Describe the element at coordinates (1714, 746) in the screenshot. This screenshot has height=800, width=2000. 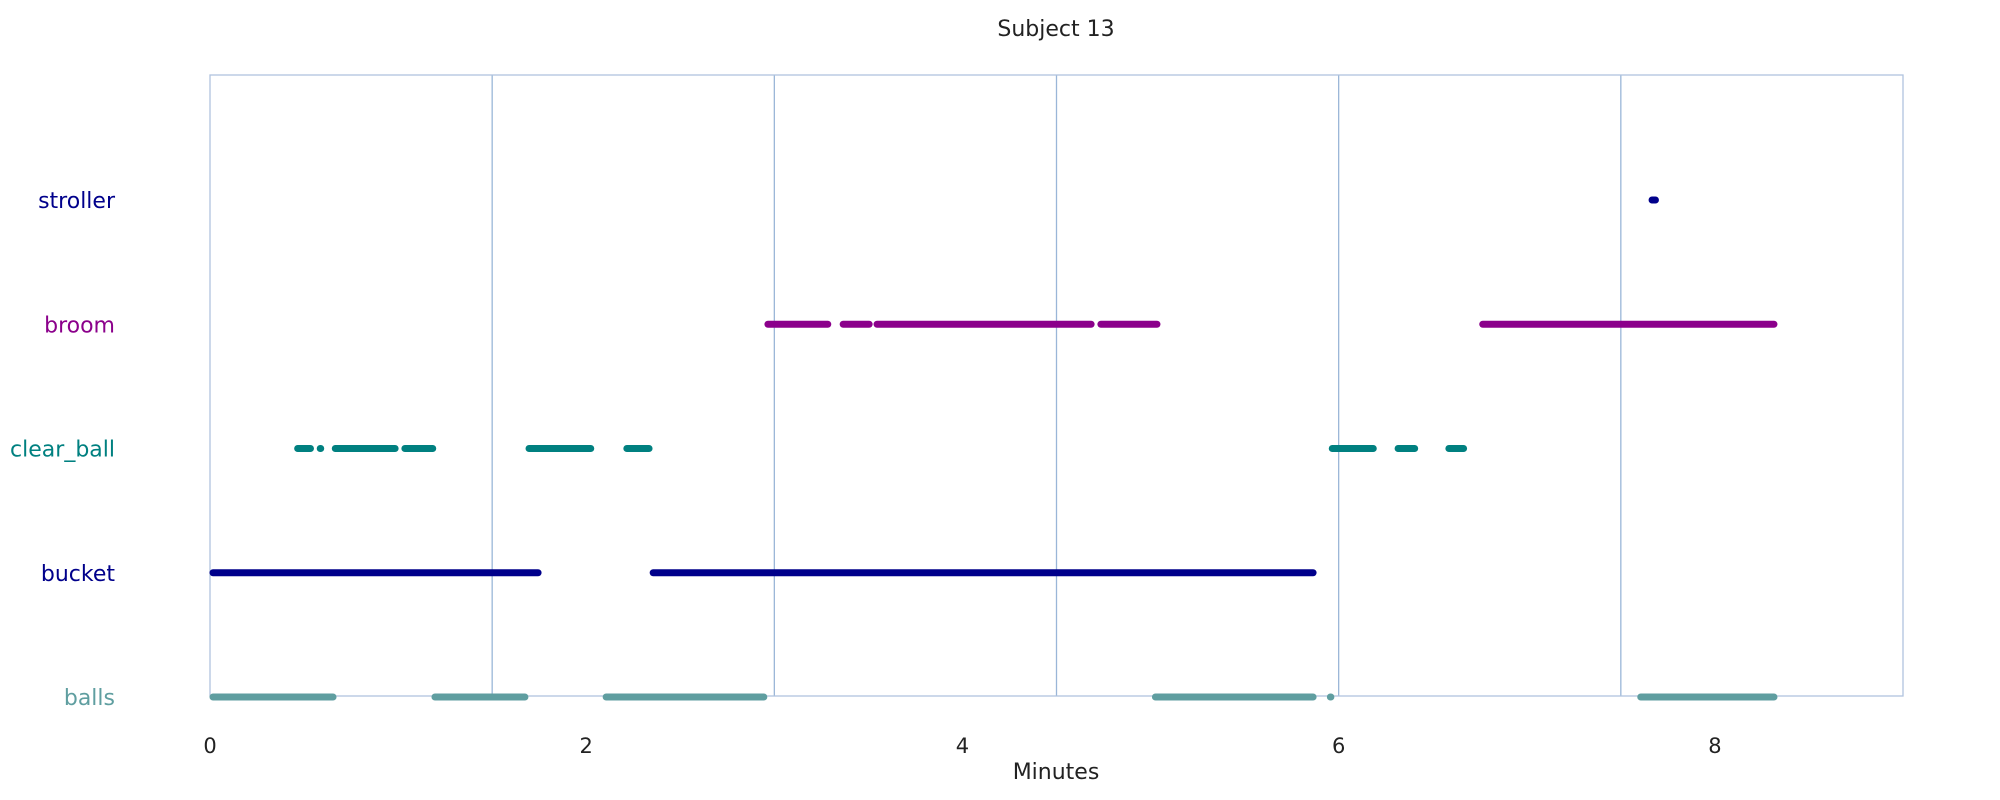
I see `x-tick-label-8: 8` at that location.